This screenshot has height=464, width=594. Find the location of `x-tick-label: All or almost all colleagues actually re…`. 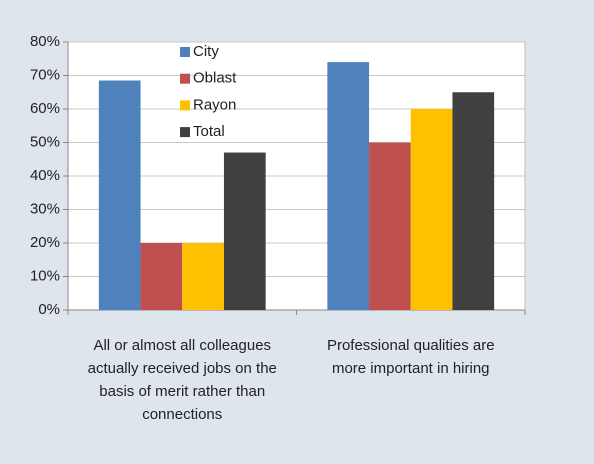

x-tick-label: All or almost all colleagues actually re… is located at coordinates (182, 380).